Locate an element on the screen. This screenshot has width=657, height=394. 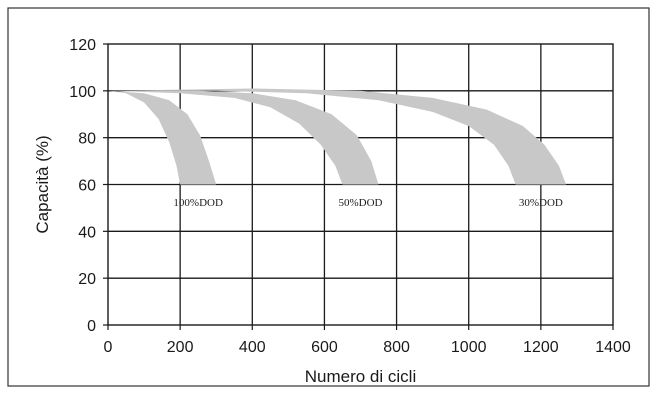
series-labels: 100%DOD 50%DOD 30%DOD is located at coordinates (367, 203).